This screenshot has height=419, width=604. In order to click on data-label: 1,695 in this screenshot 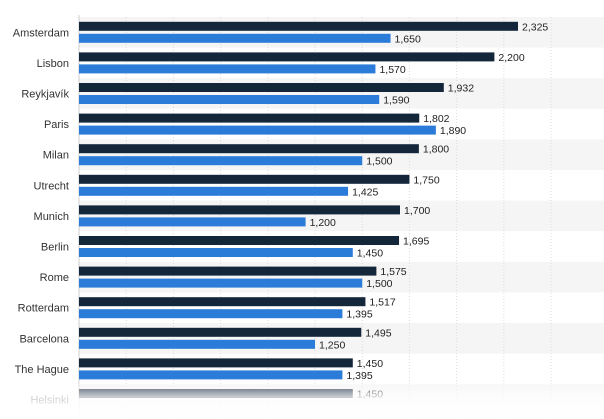, I will do `click(416, 242)`.